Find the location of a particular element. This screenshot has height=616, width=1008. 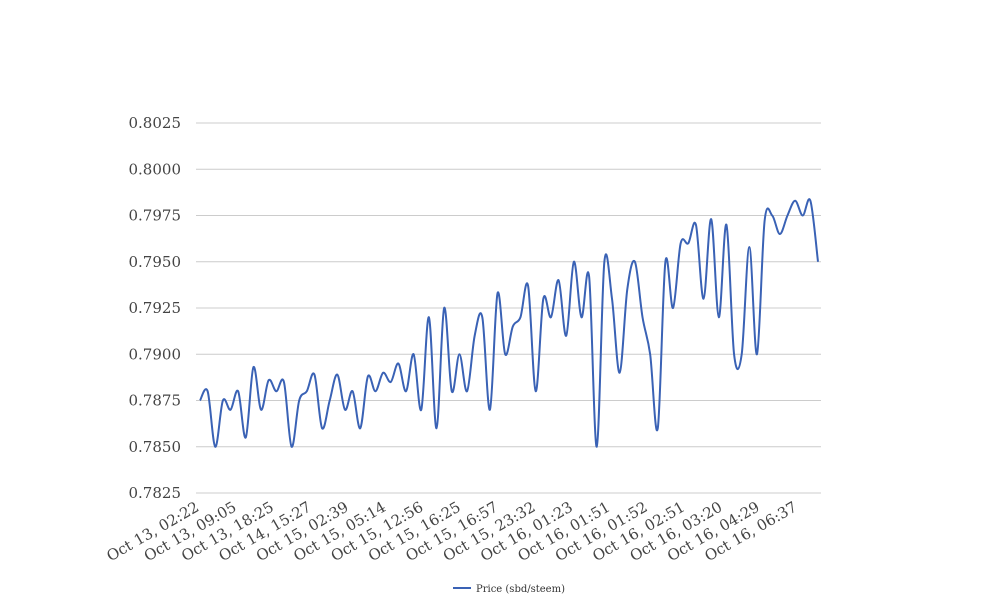

y-tick-label: 0.7850 is located at coordinates (155, 447).